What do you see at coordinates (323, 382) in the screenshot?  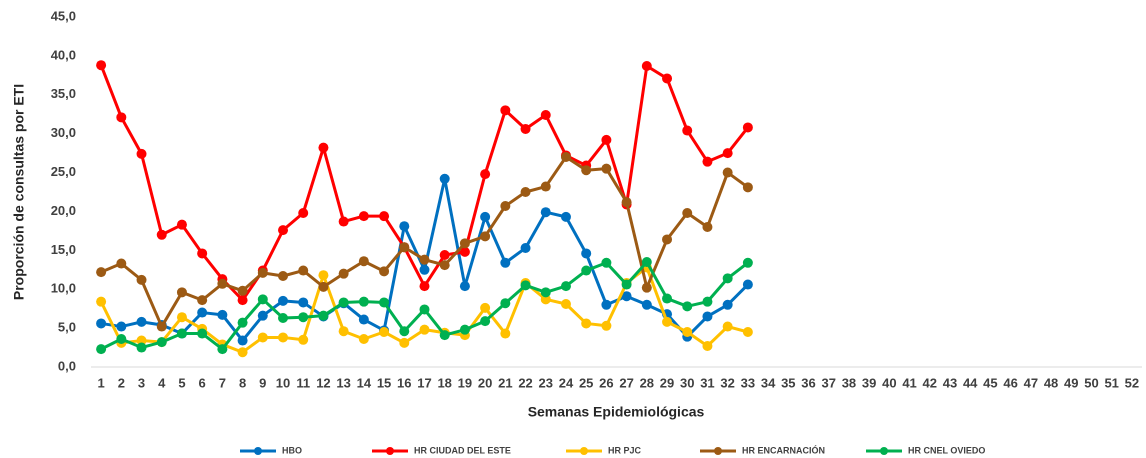 I see `x-tick-label: 12` at bounding box center [323, 382].